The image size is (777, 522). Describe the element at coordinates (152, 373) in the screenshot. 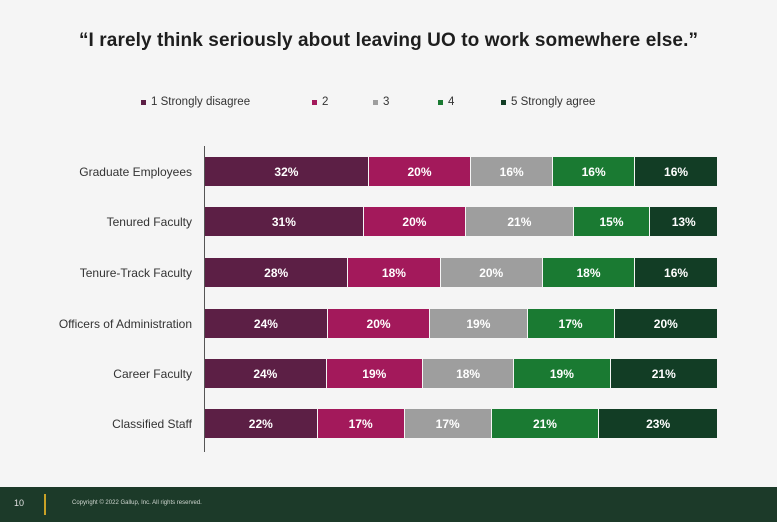

I see `category-label: Career Faculty` at that location.